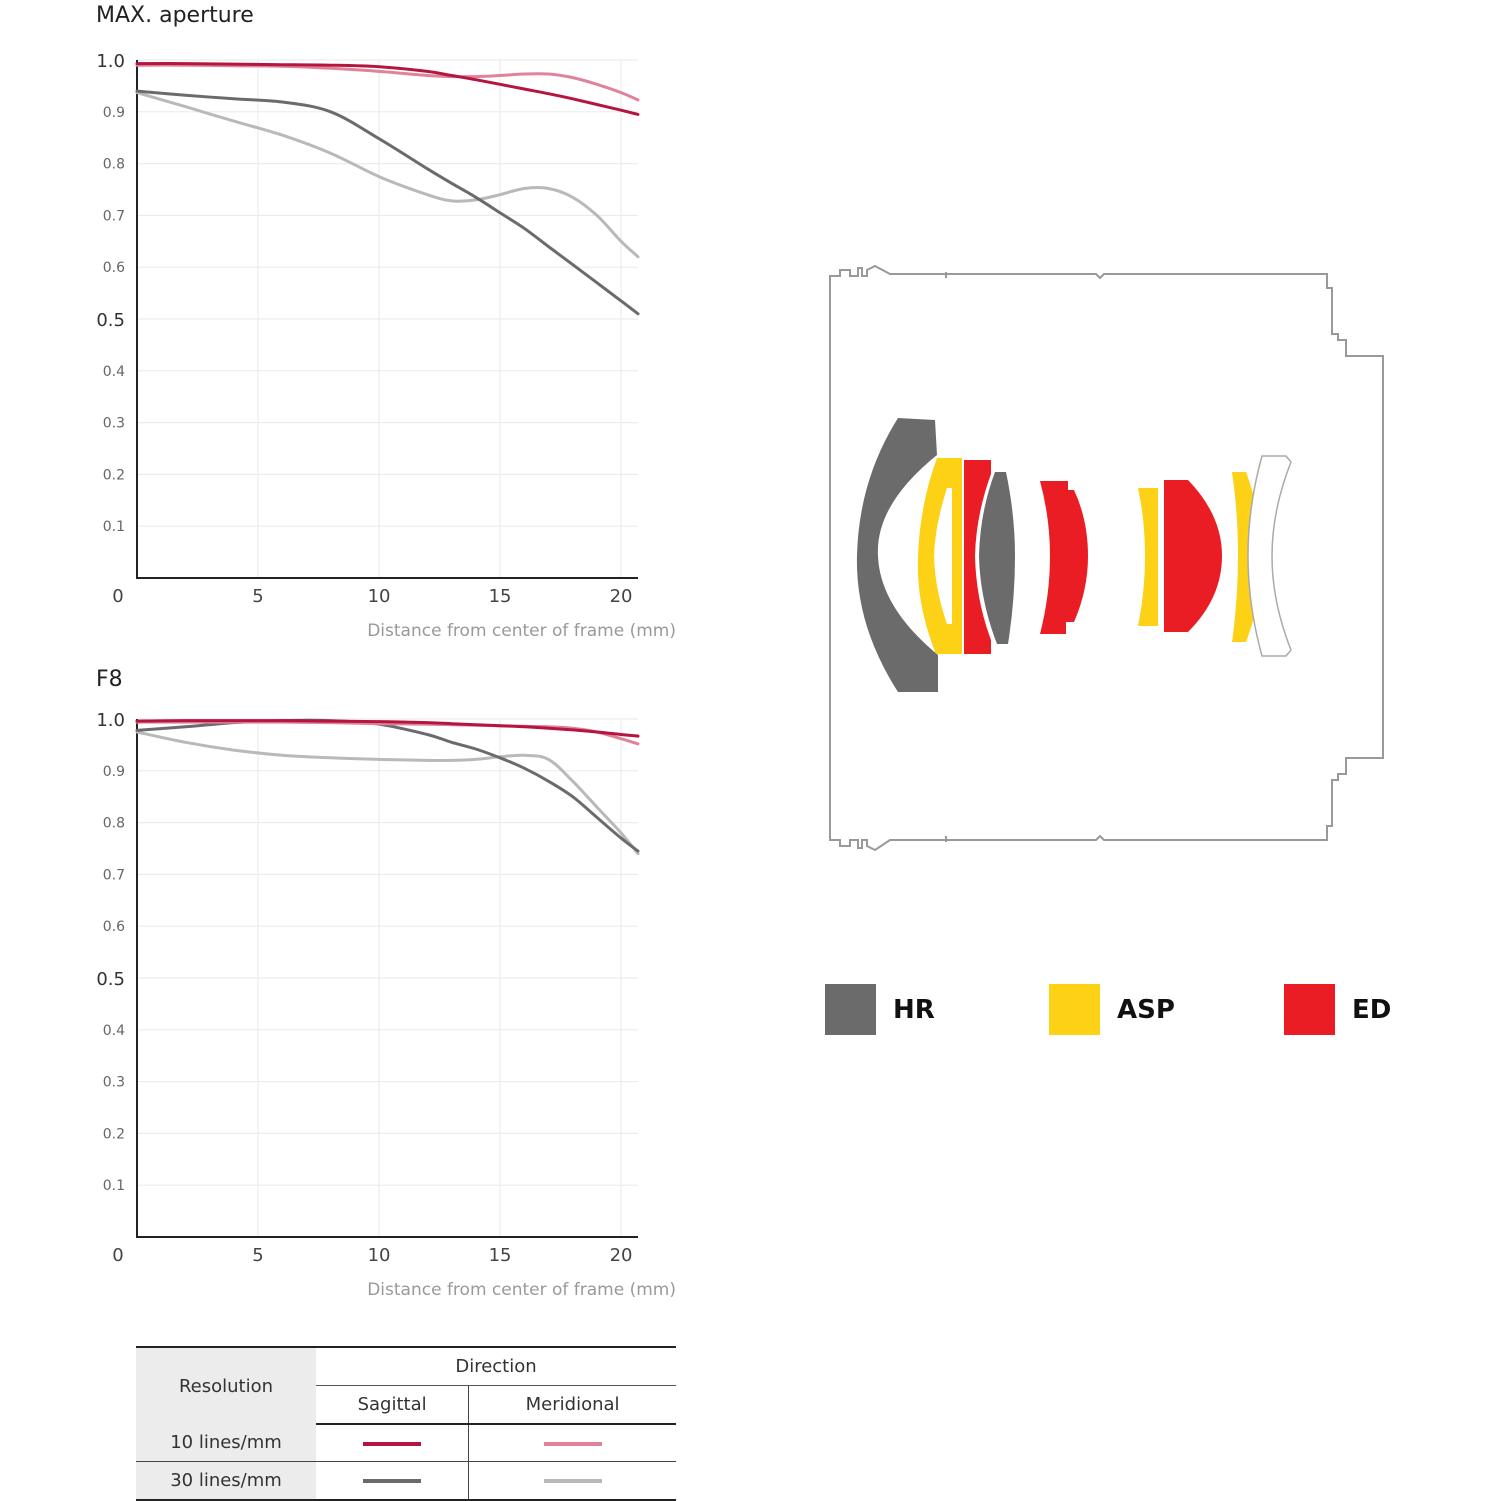 This screenshot has width=1500, height=1501. I want to click on resolution-header: Resolution, so click(226, 1385).